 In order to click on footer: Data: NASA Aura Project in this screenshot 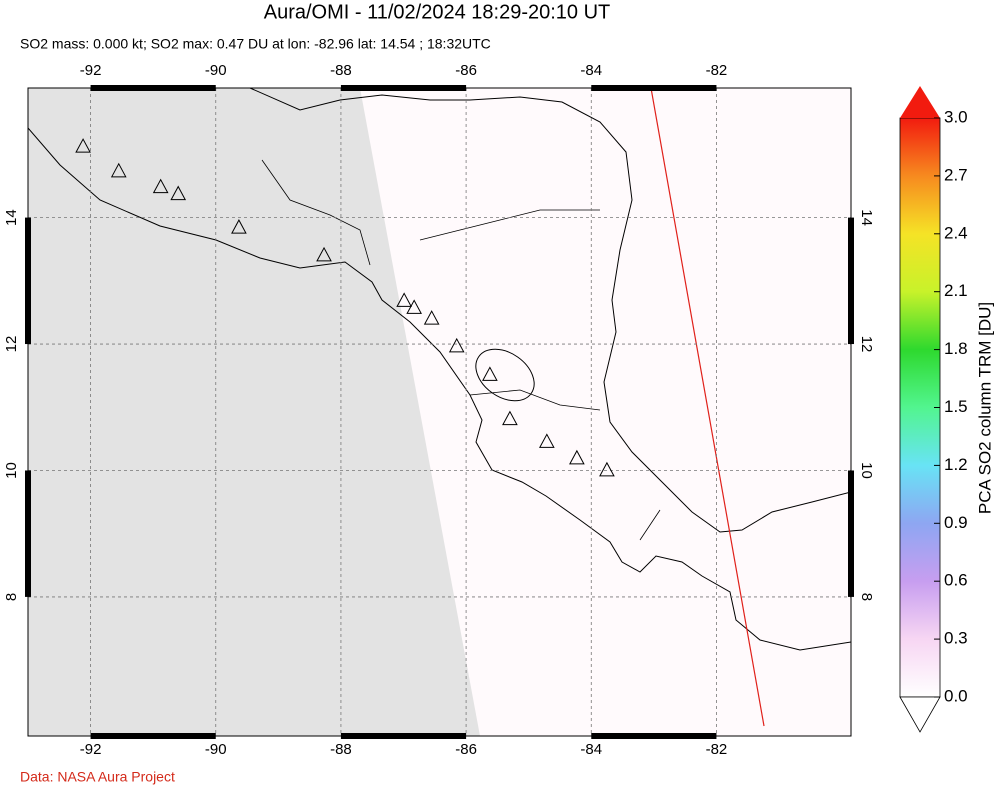, I will do `click(97, 777)`.